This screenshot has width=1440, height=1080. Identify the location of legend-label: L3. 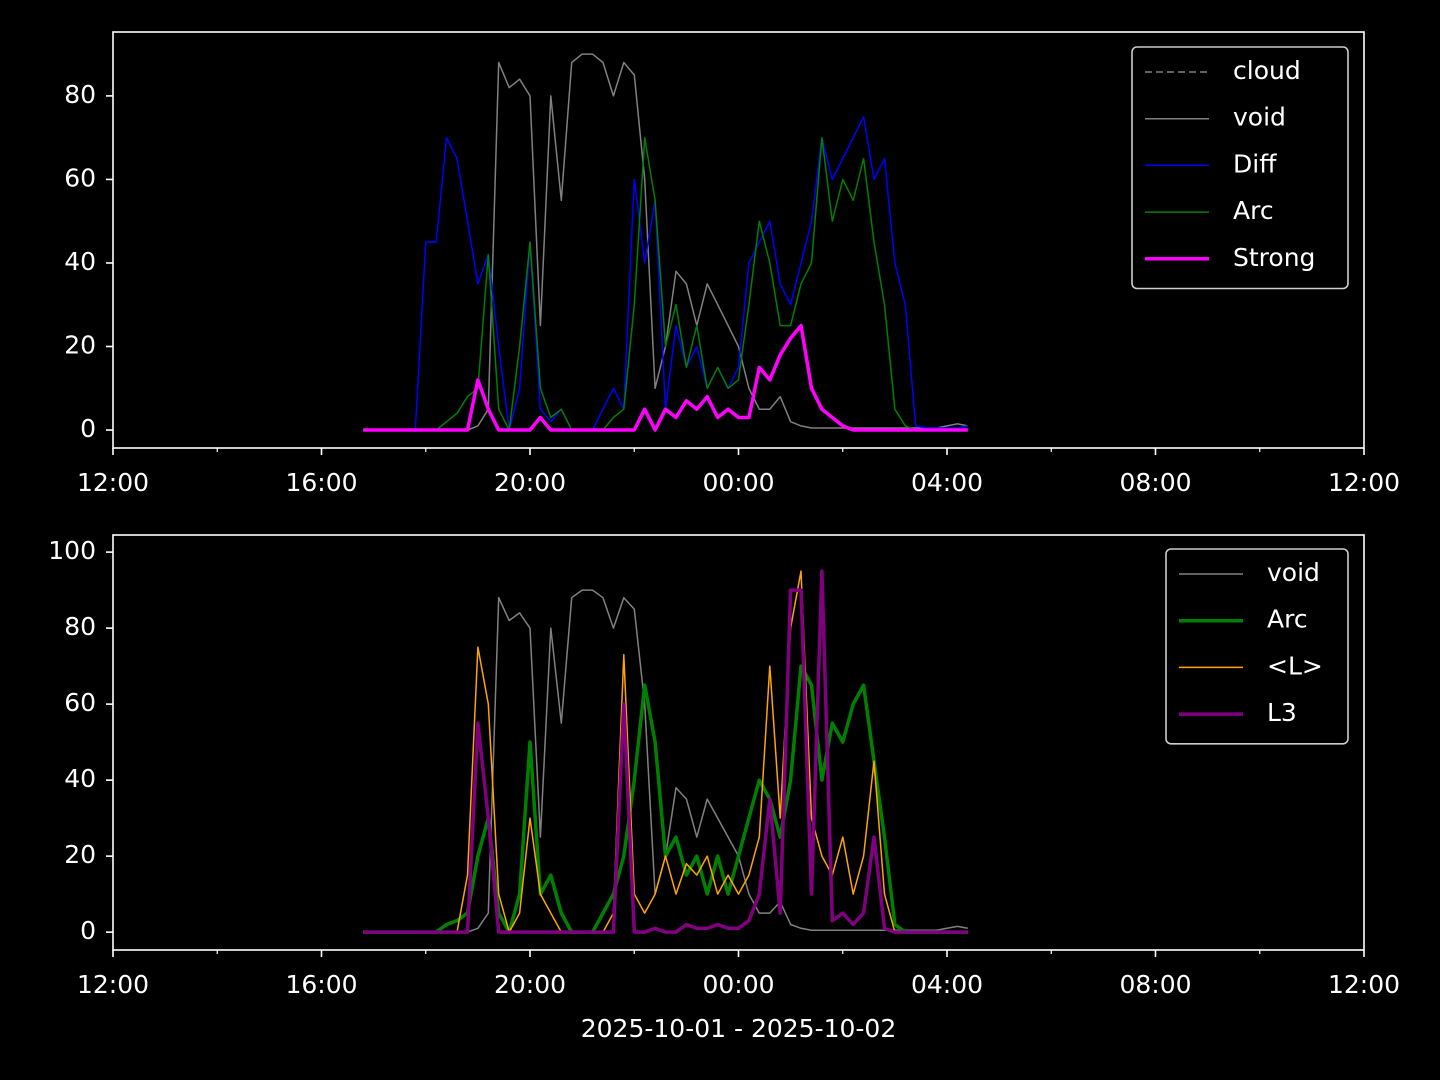
(1282, 712).